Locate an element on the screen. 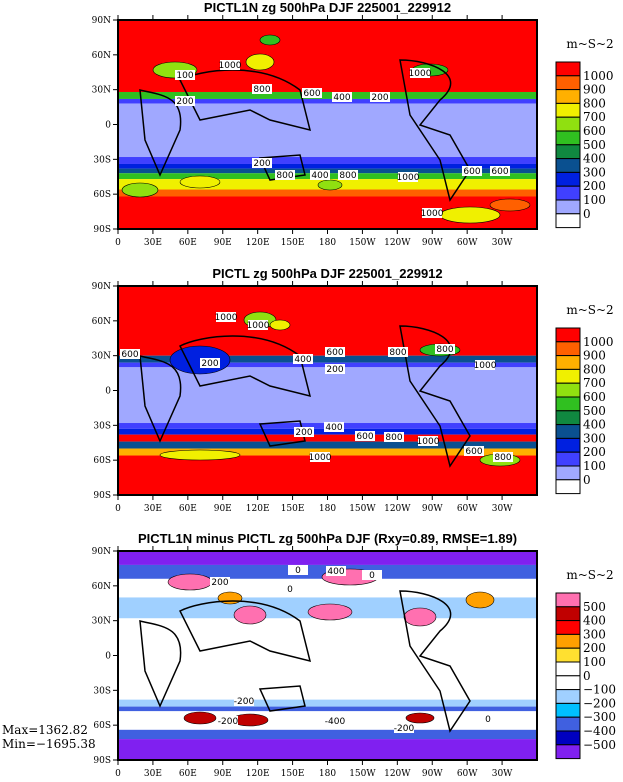  colorbar-label: 600 is located at coordinates (594, 131).